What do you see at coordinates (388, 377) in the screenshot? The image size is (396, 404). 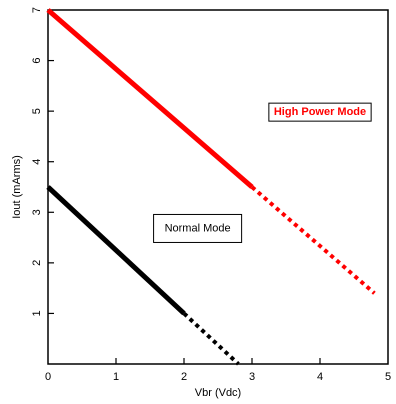 I see `x-tick-label: 5` at bounding box center [388, 377].